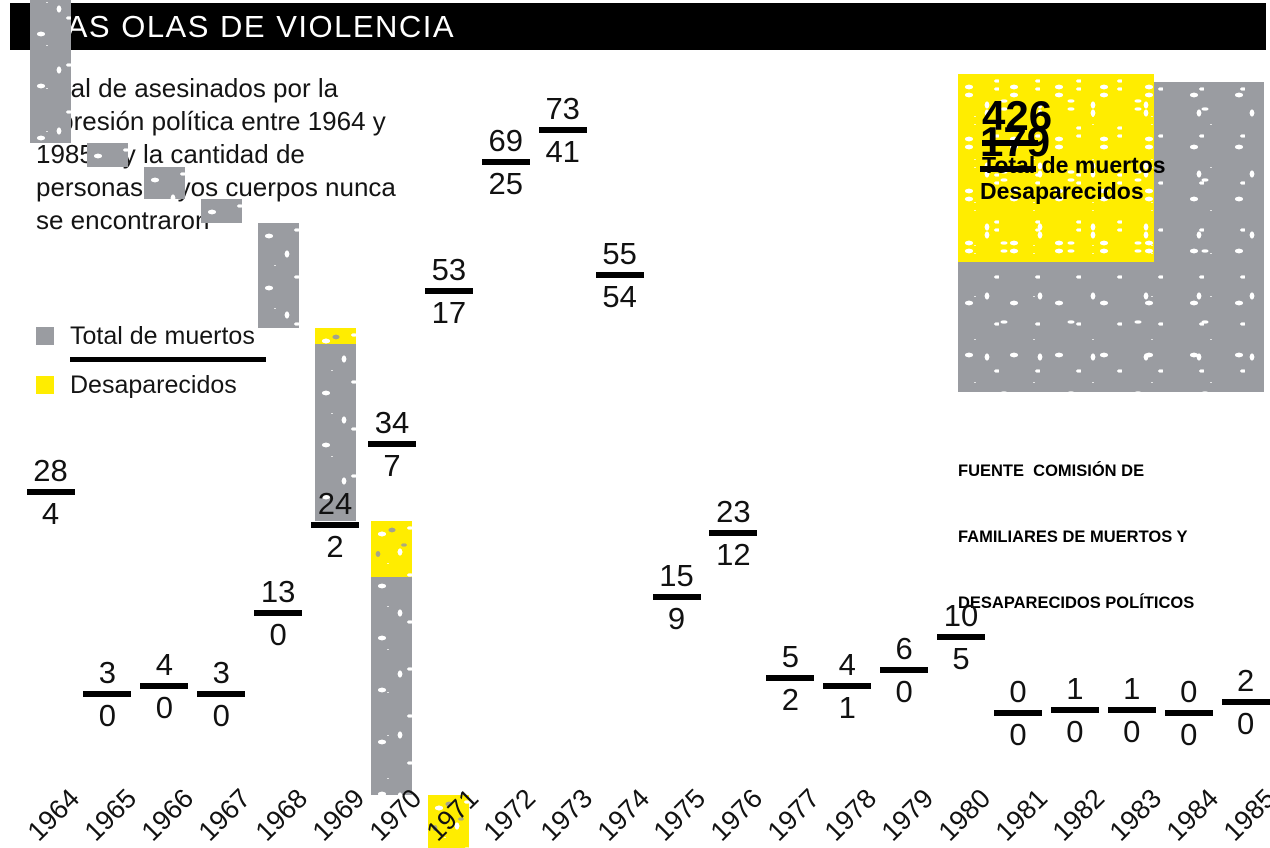 Image resolution: width=1270 pixels, height=848 pixels. I want to click on intro-line: se encontraron, so click(123, 220).